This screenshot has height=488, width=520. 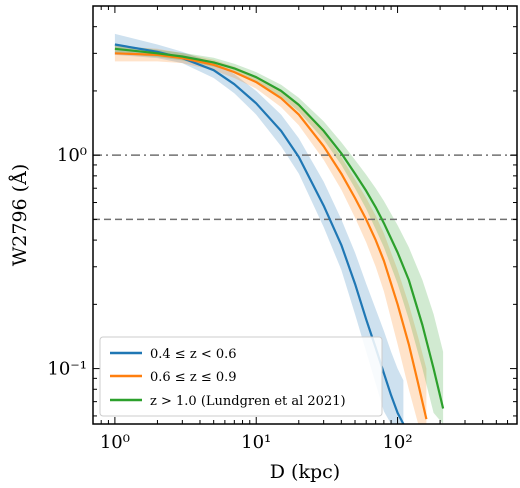 I want to click on legend-box, so click(x=241, y=376).